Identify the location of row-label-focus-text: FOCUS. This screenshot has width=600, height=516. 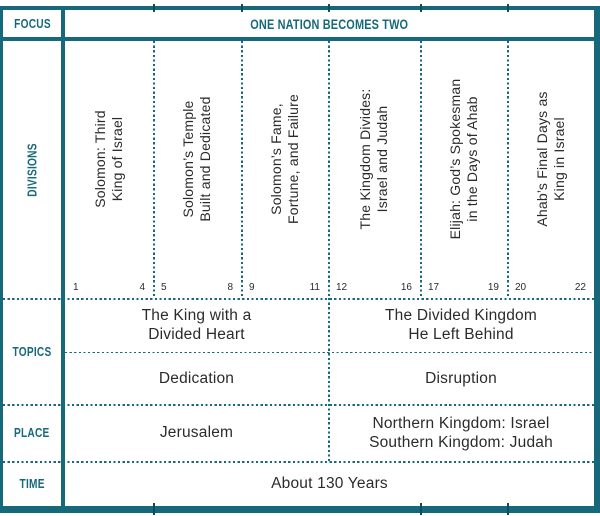
(32, 23).